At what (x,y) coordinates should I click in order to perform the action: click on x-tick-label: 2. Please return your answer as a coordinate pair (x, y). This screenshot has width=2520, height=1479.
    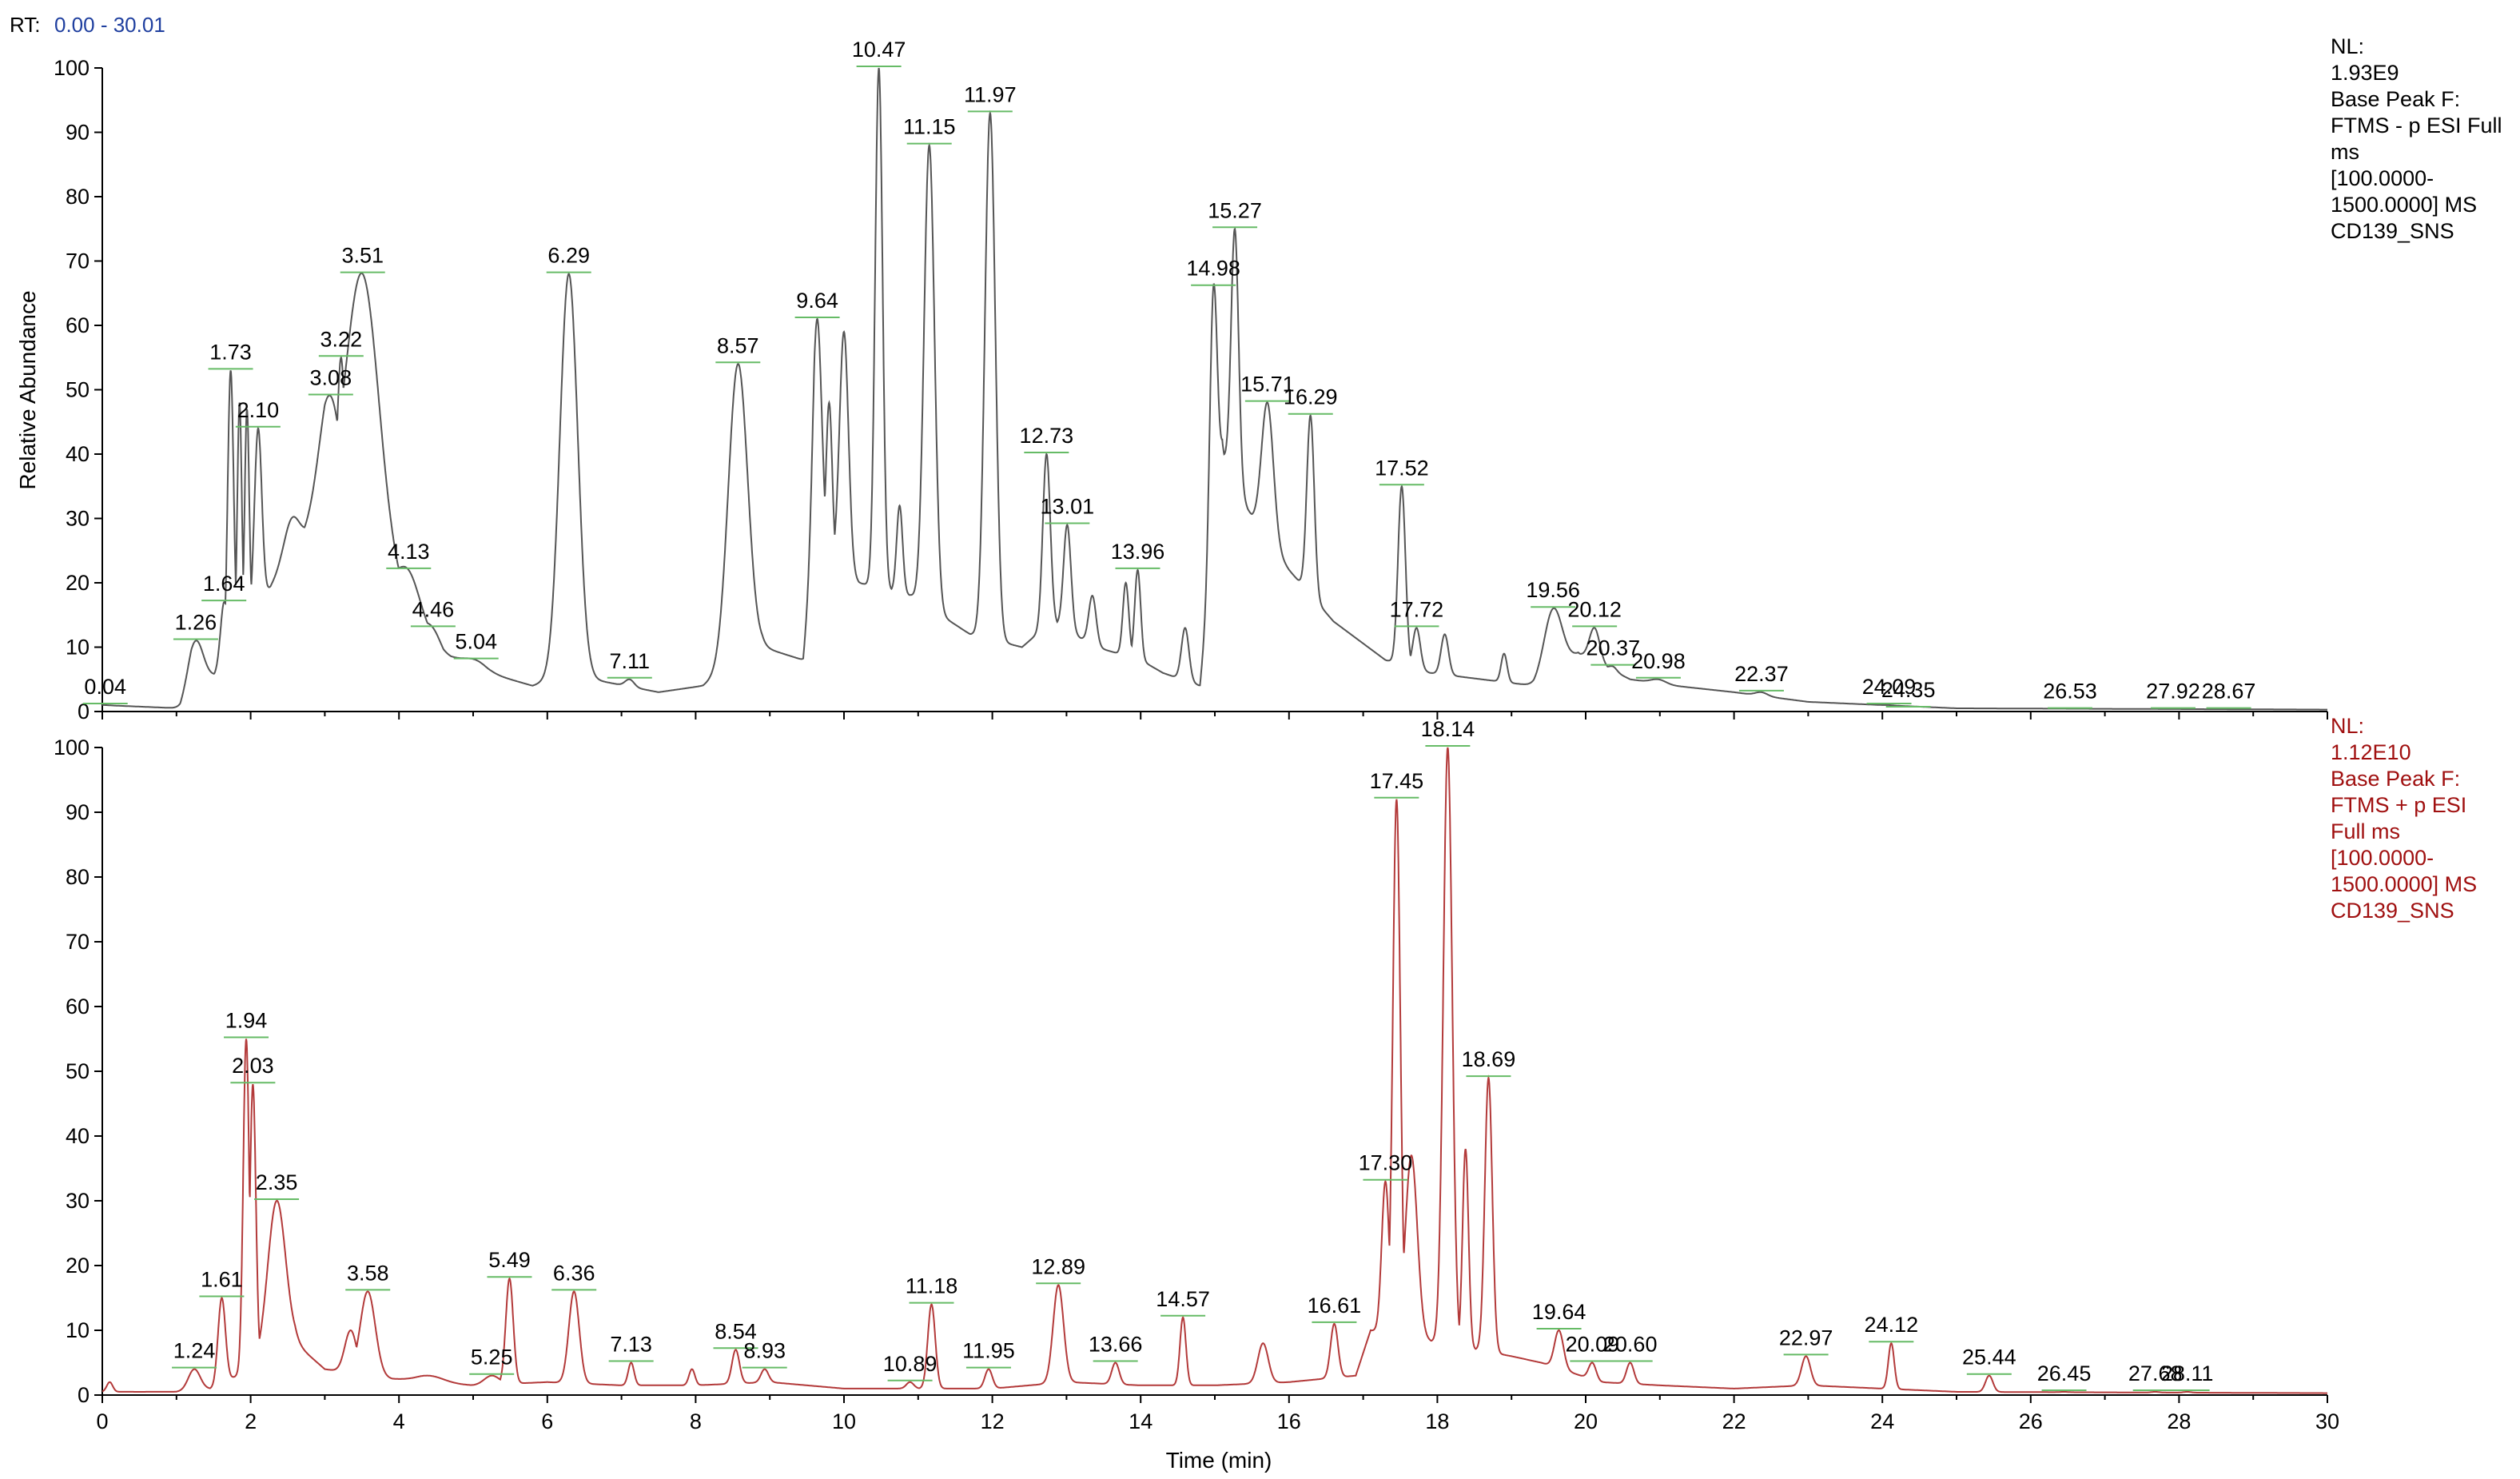
    Looking at the image, I should click on (251, 1421).